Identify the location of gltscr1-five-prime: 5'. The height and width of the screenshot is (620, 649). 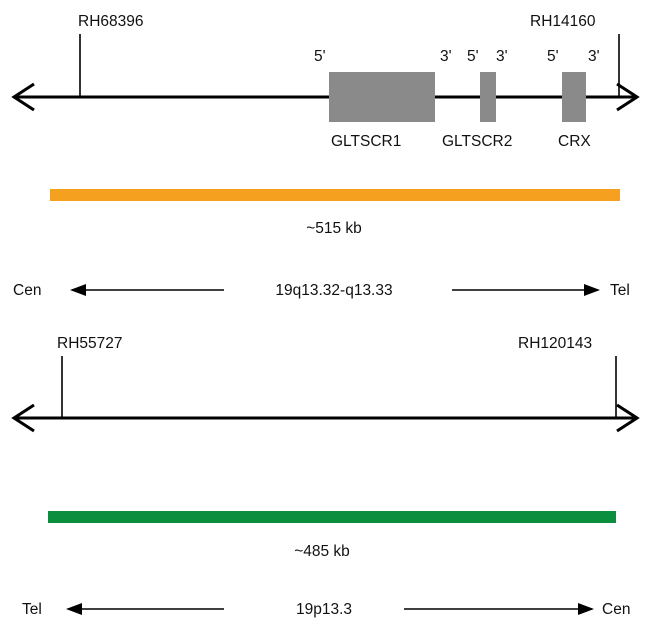
(320, 56).